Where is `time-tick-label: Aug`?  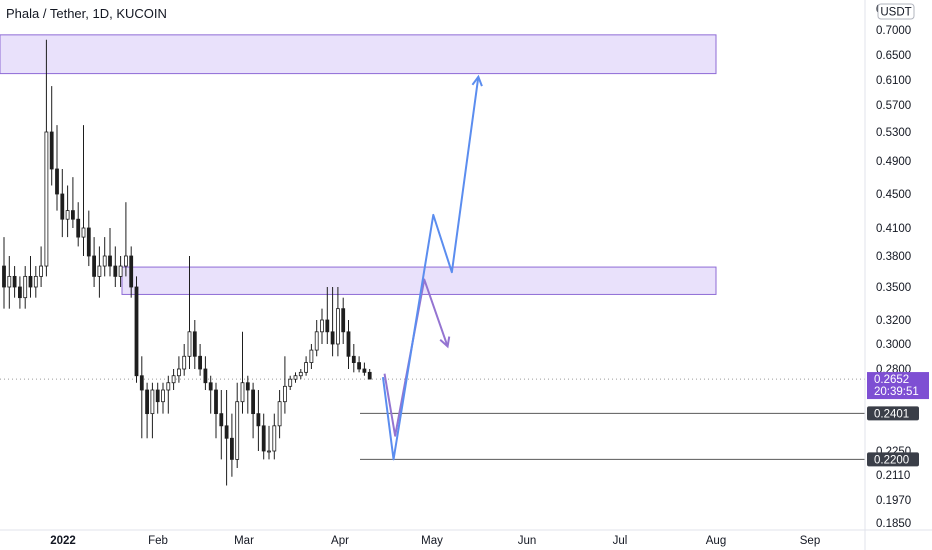
time-tick-label: Aug is located at coordinates (716, 541).